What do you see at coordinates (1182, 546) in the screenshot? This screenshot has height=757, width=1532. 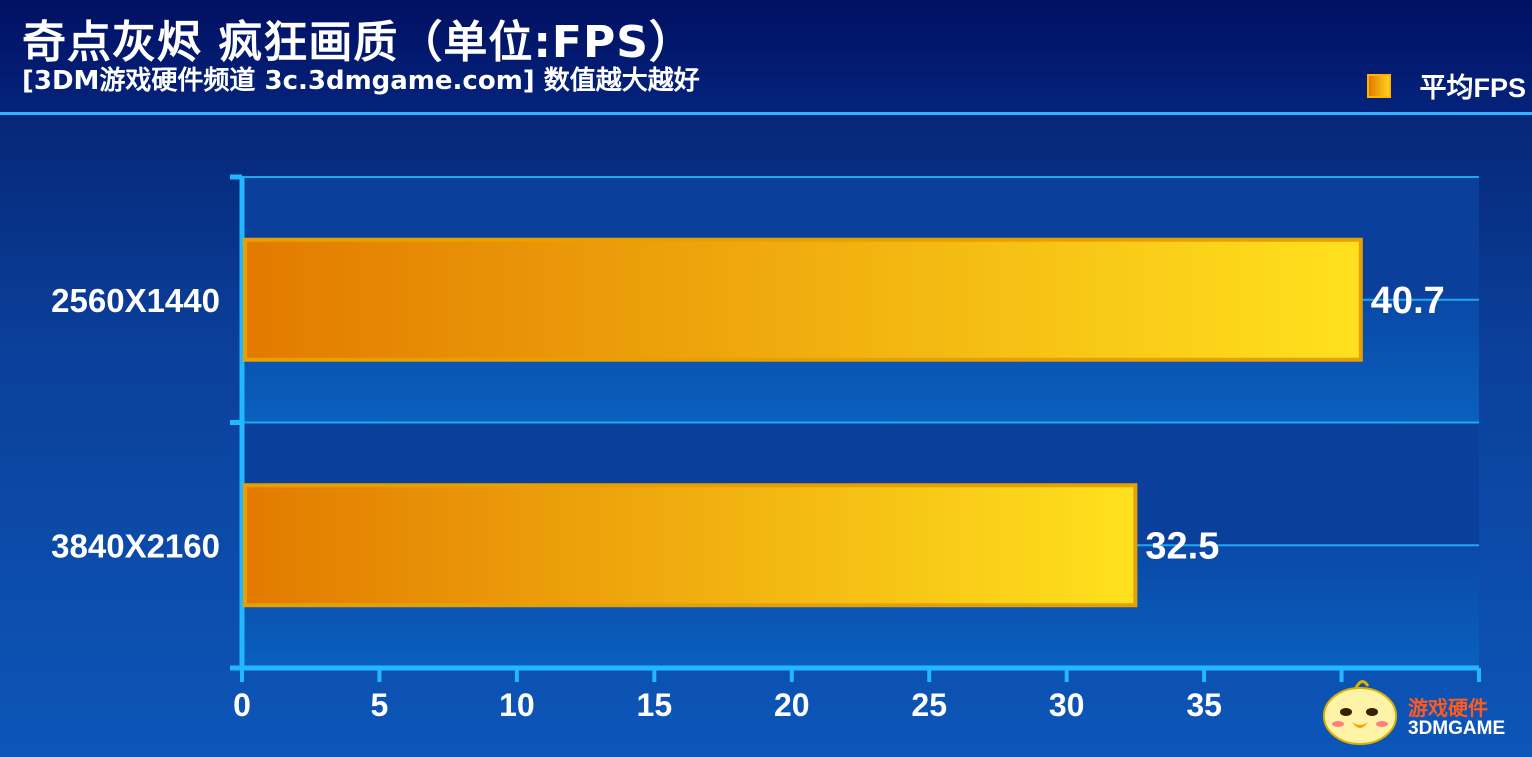 I see `data-label: 32.5` at bounding box center [1182, 546].